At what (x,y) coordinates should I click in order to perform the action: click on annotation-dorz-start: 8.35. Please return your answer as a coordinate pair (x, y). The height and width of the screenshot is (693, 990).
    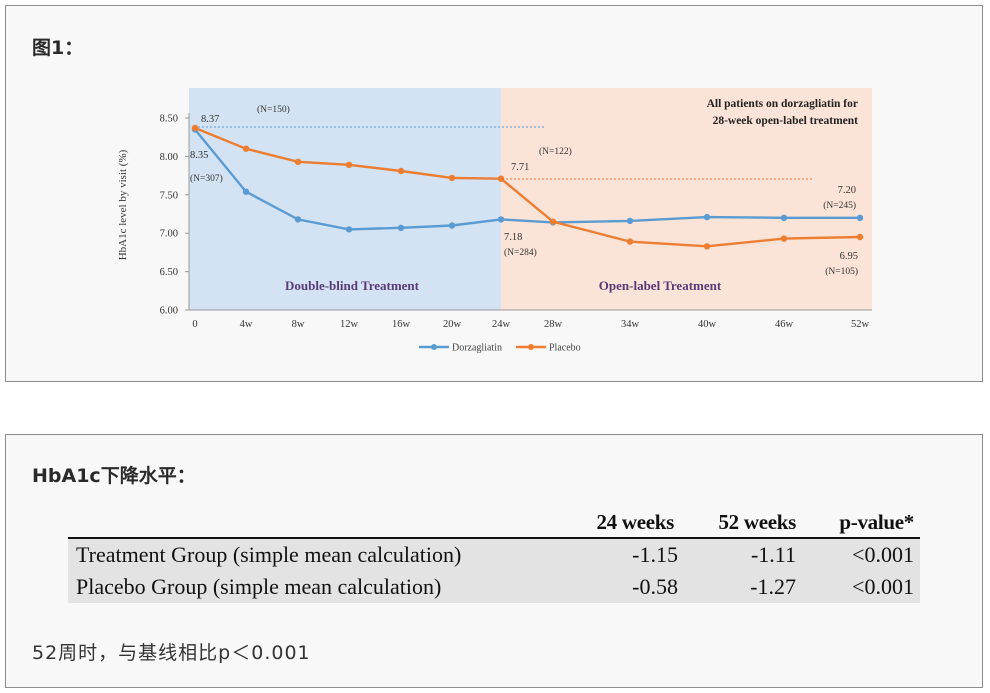
    Looking at the image, I should click on (199, 155).